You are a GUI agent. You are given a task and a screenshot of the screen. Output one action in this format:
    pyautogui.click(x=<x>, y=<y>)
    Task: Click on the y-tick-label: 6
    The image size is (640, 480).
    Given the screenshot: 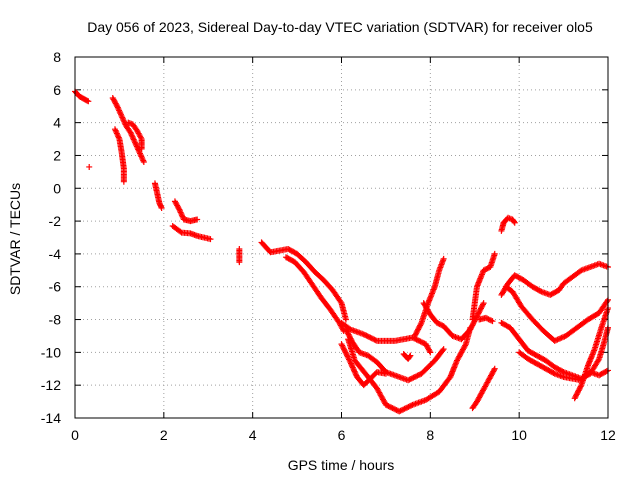 What is the action you would take?
    pyautogui.click(x=57, y=90)
    